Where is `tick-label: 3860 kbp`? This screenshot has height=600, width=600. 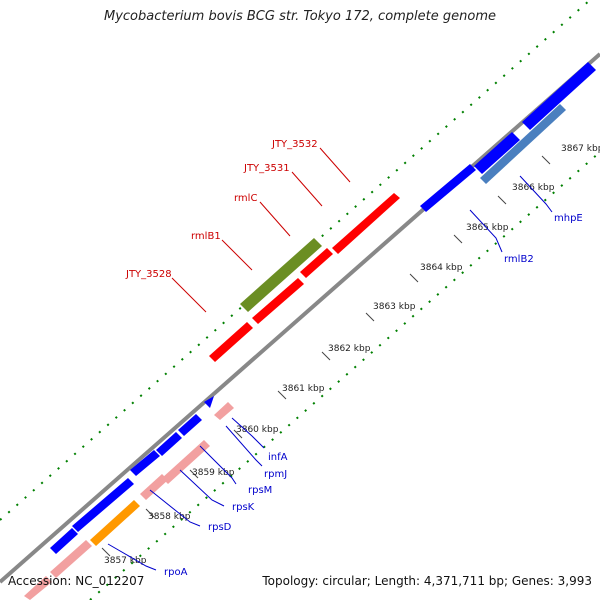
tick-label: 3860 kbp is located at coordinates (257, 430).